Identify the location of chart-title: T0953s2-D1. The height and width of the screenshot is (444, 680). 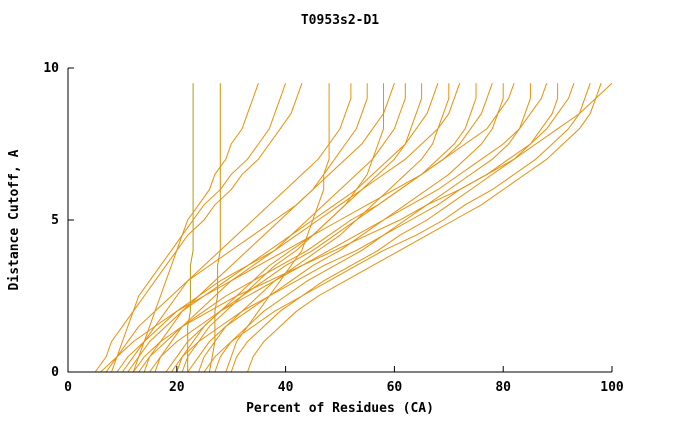
(340, 20).